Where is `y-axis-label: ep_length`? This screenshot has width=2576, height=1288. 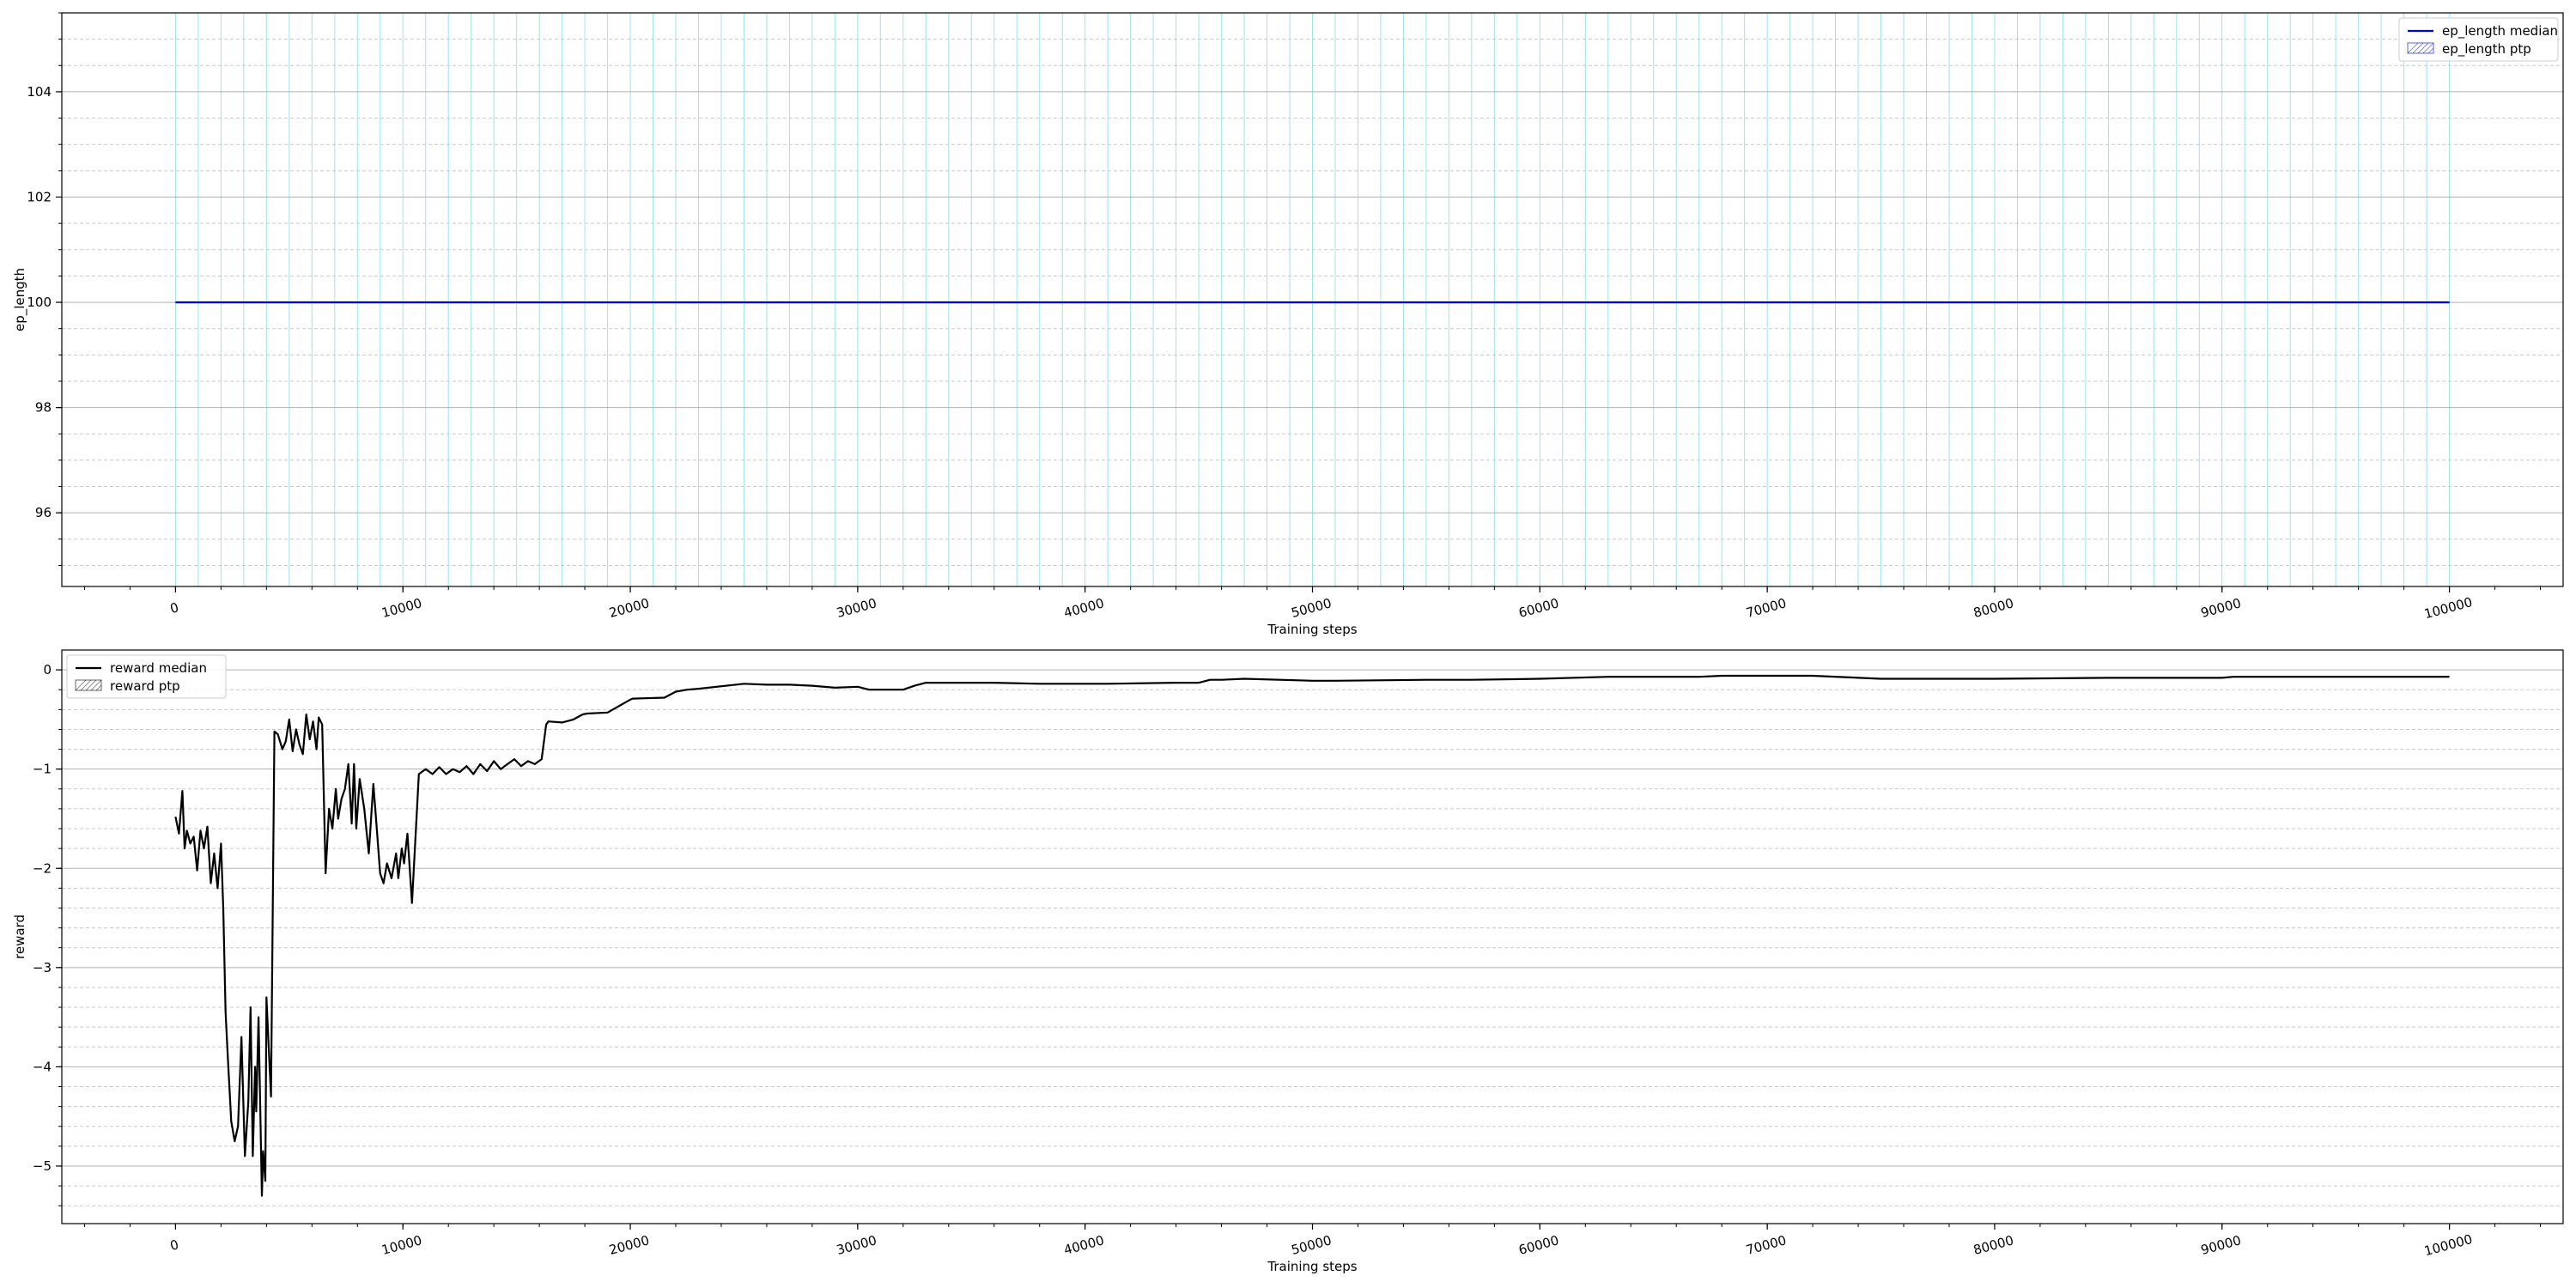 y-axis-label: ep_length is located at coordinates (20, 300).